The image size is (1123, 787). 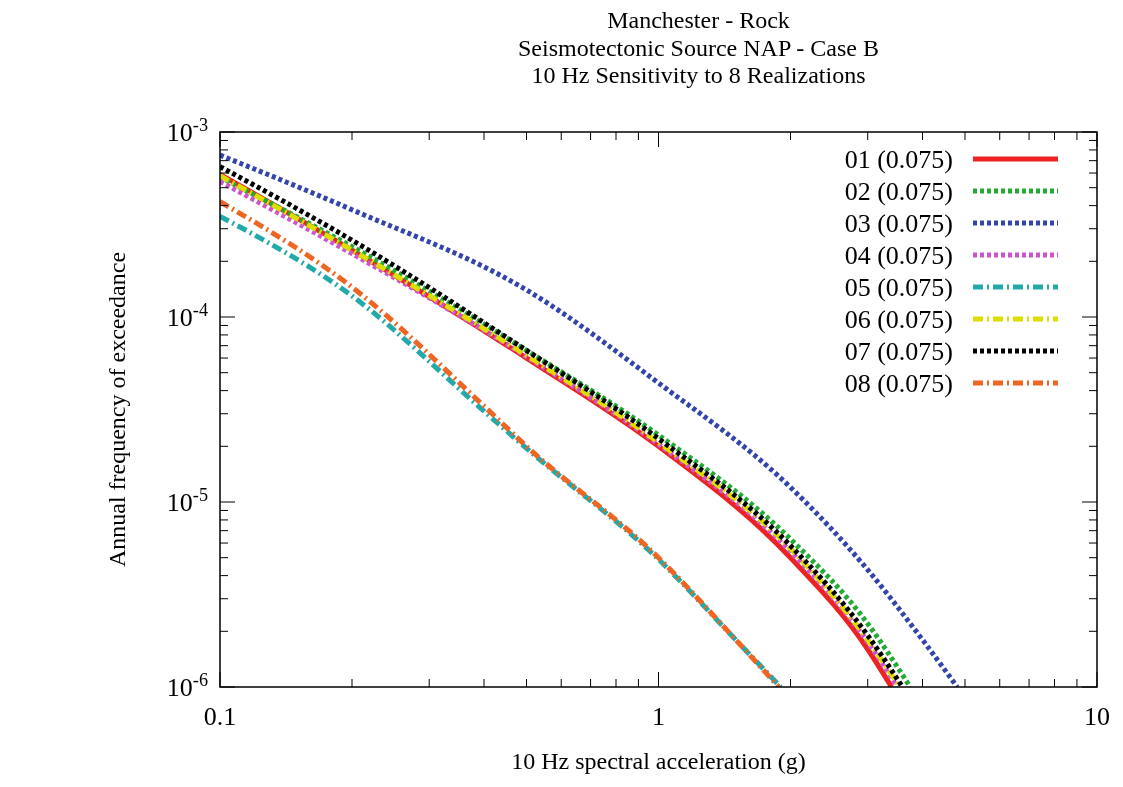 What do you see at coordinates (187, 316) in the screenshot?
I see `y-tick-label: 10$^{-4}$` at bounding box center [187, 316].